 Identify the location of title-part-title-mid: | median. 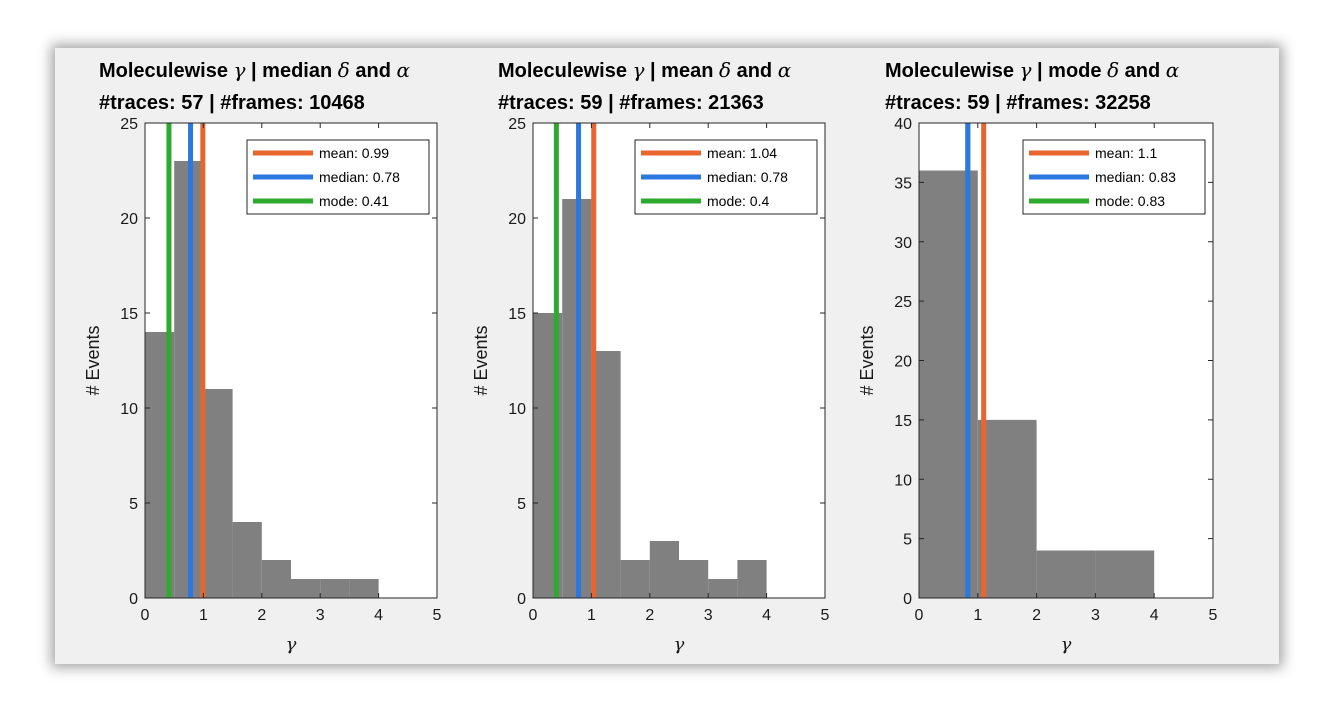
(291, 71).